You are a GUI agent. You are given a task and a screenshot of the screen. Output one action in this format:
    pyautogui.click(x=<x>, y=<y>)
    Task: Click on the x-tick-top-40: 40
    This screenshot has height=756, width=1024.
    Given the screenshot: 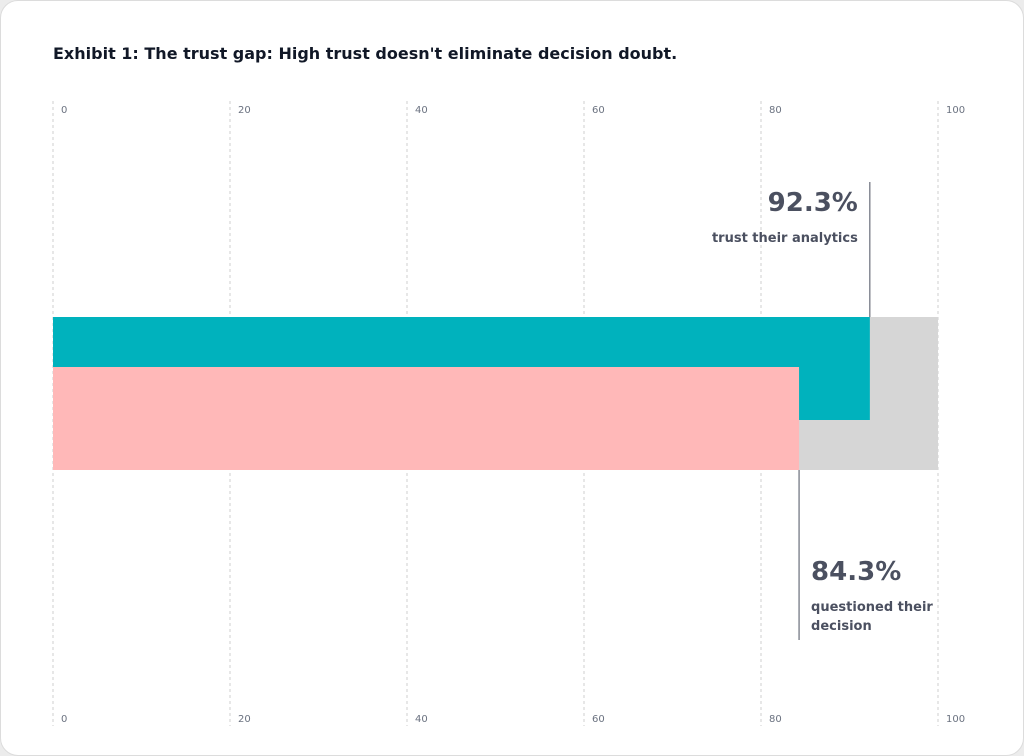 What is the action you would take?
    pyautogui.click(x=421, y=110)
    